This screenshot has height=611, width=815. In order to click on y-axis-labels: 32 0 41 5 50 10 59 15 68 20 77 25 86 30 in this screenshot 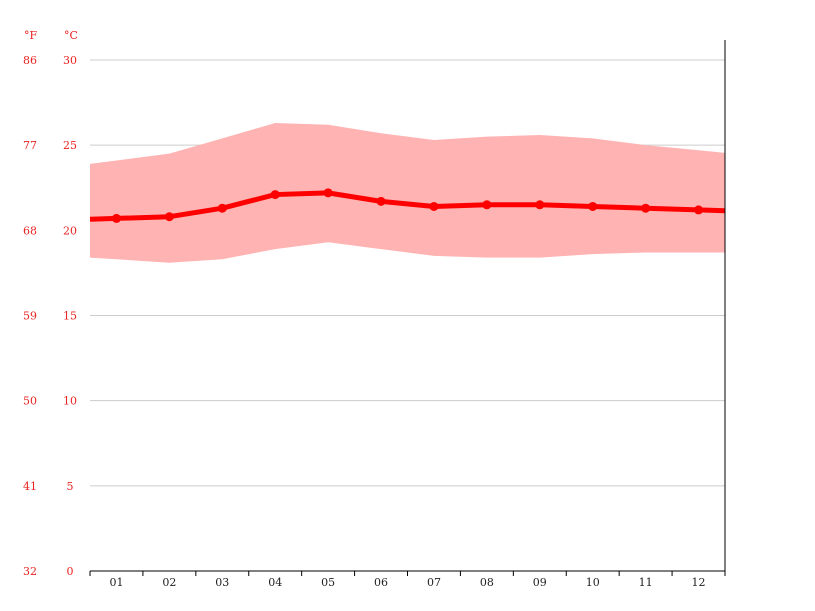, I will do `click(50, 316)`.